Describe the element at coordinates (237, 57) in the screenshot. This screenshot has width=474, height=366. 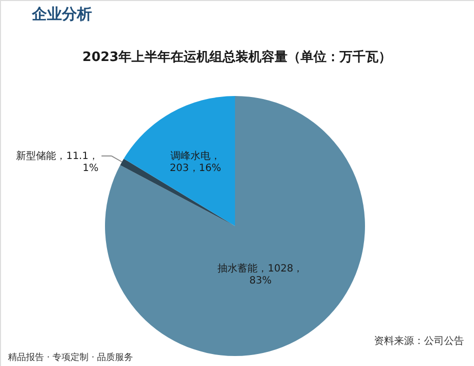
I see `chart-title: 2023年上半年在运机组总装机容量（单位：万千瓦）` at that location.